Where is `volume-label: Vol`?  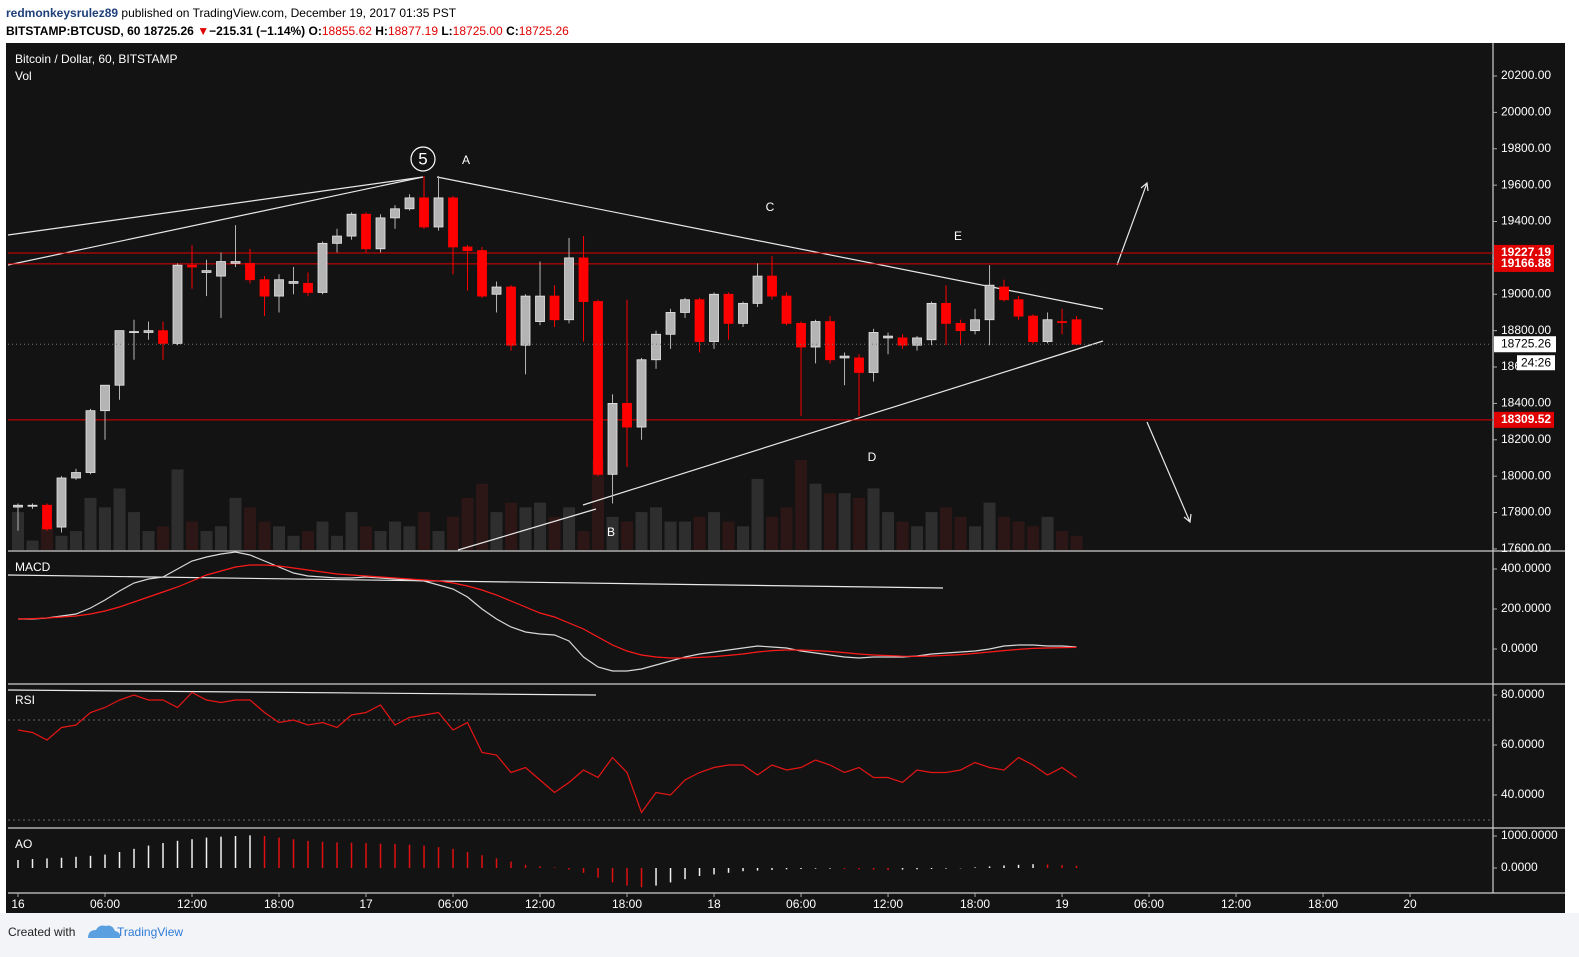
volume-label: Vol is located at coordinates (23, 76).